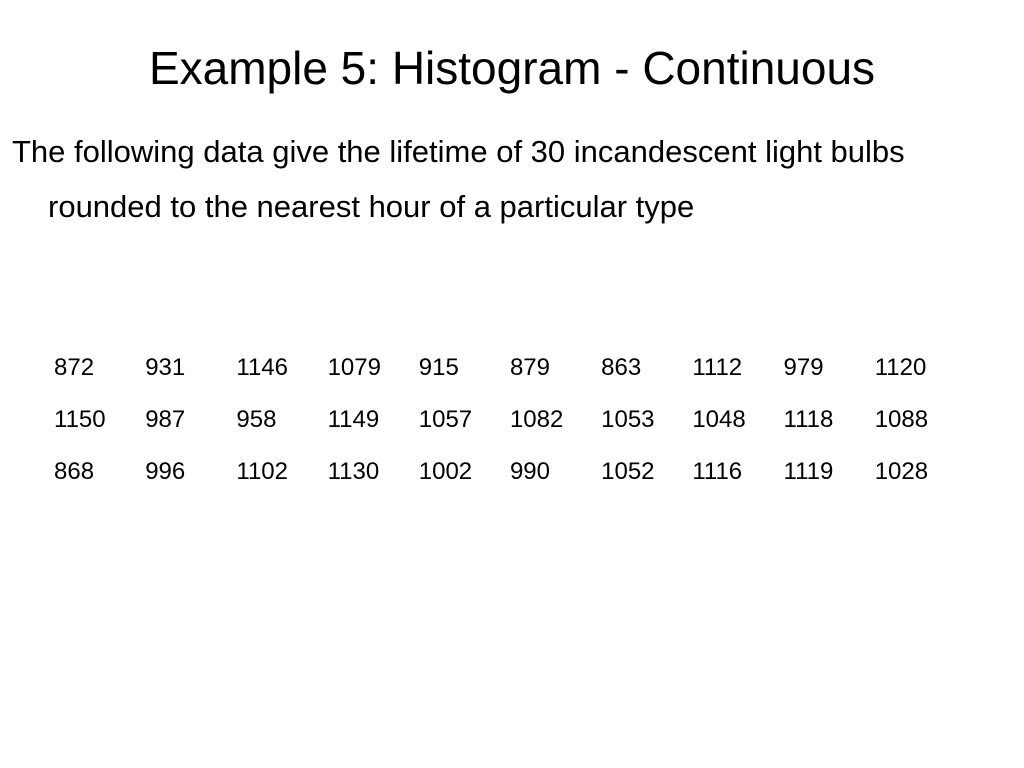 The width and height of the screenshot is (1024, 768). What do you see at coordinates (628, 419) in the screenshot?
I see `table-cell: 1053` at bounding box center [628, 419].